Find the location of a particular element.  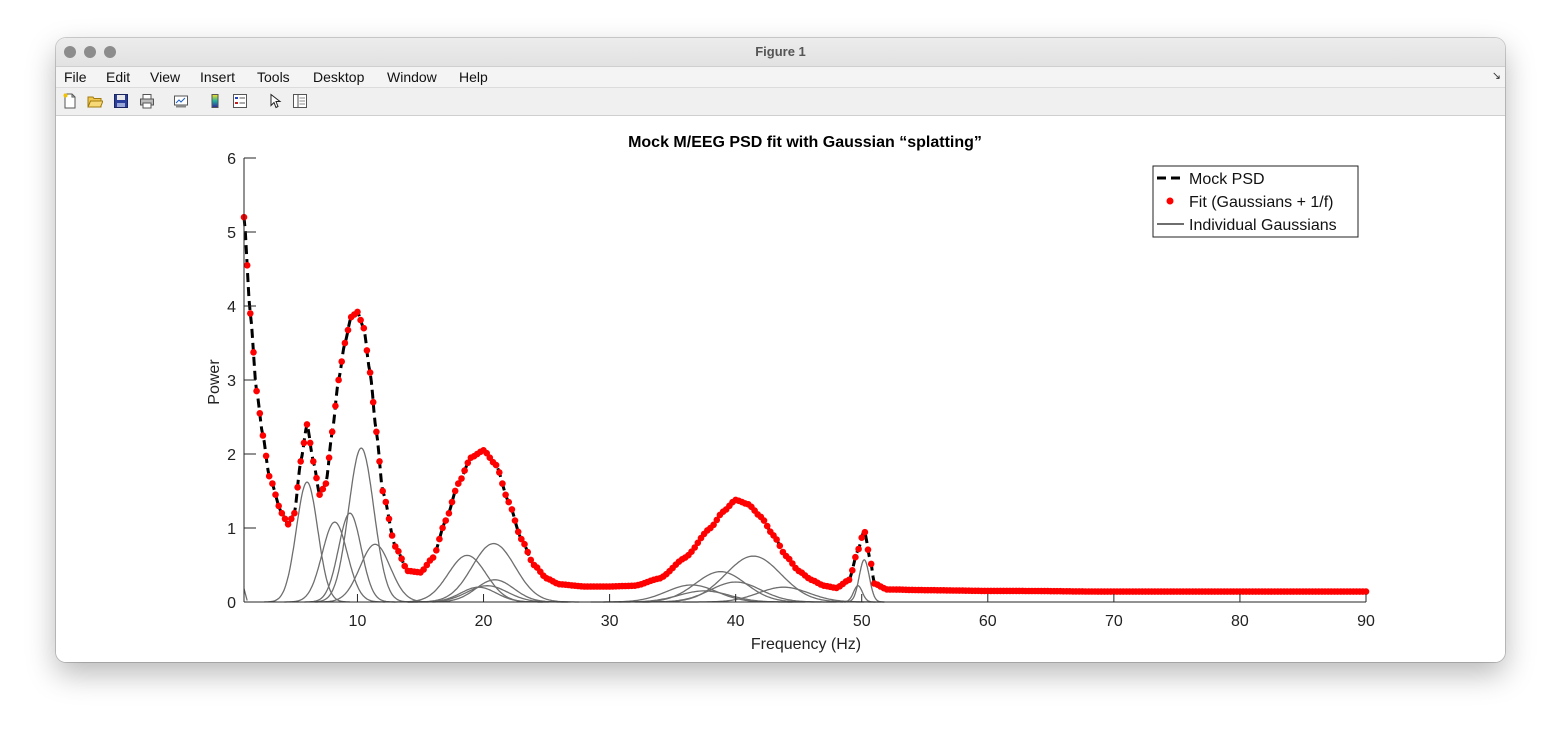

menu-file: File is located at coordinates (75, 77).